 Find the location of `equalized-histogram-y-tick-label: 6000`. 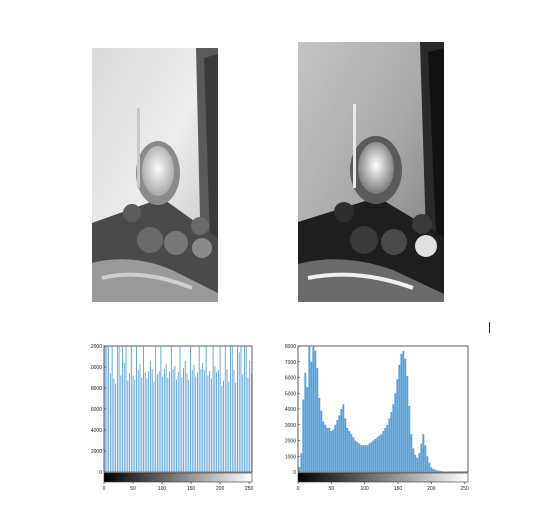

equalized-histogram-y-tick-label: 6000 is located at coordinates (290, 379).